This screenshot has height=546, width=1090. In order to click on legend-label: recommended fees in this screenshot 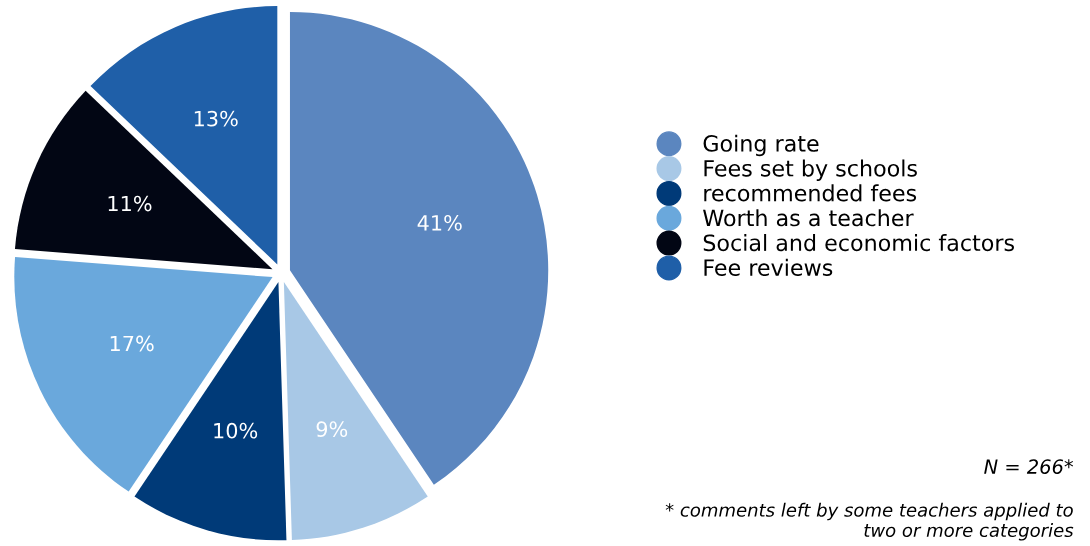, I will do `click(810, 193)`.